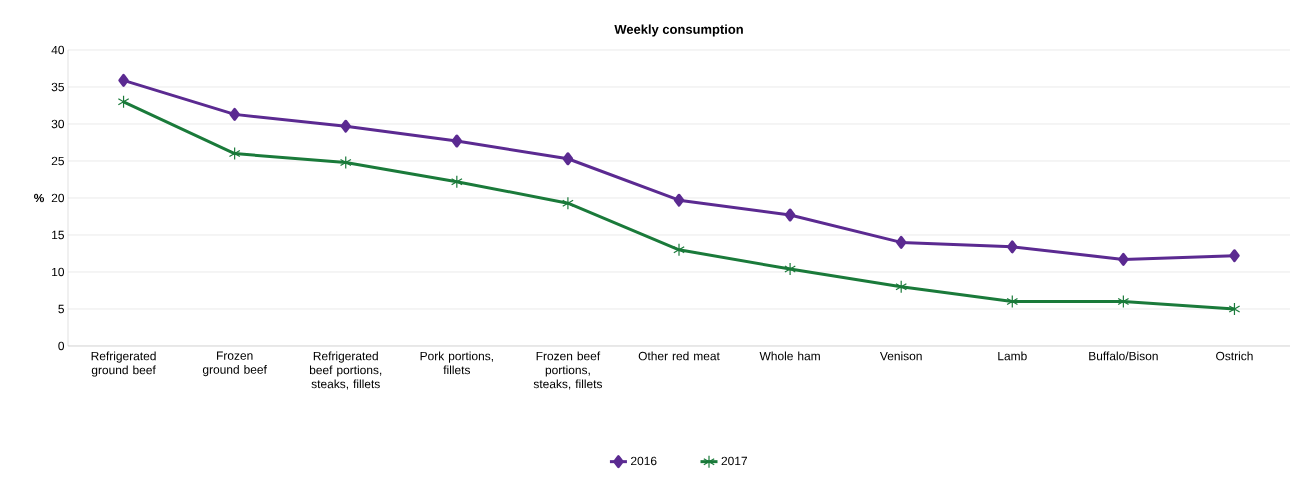 The width and height of the screenshot is (1297, 477). What do you see at coordinates (234, 364) in the screenshot?
I see `x-tick-label: Frozen ground beef` at bounding box center [234, 364].